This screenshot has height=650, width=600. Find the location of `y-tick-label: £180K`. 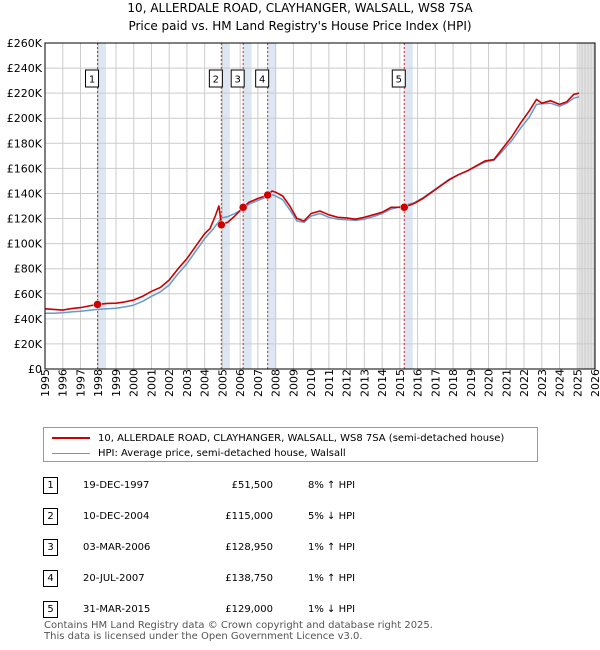

y-tick-label: £180K is located at coordinates (25, 143).